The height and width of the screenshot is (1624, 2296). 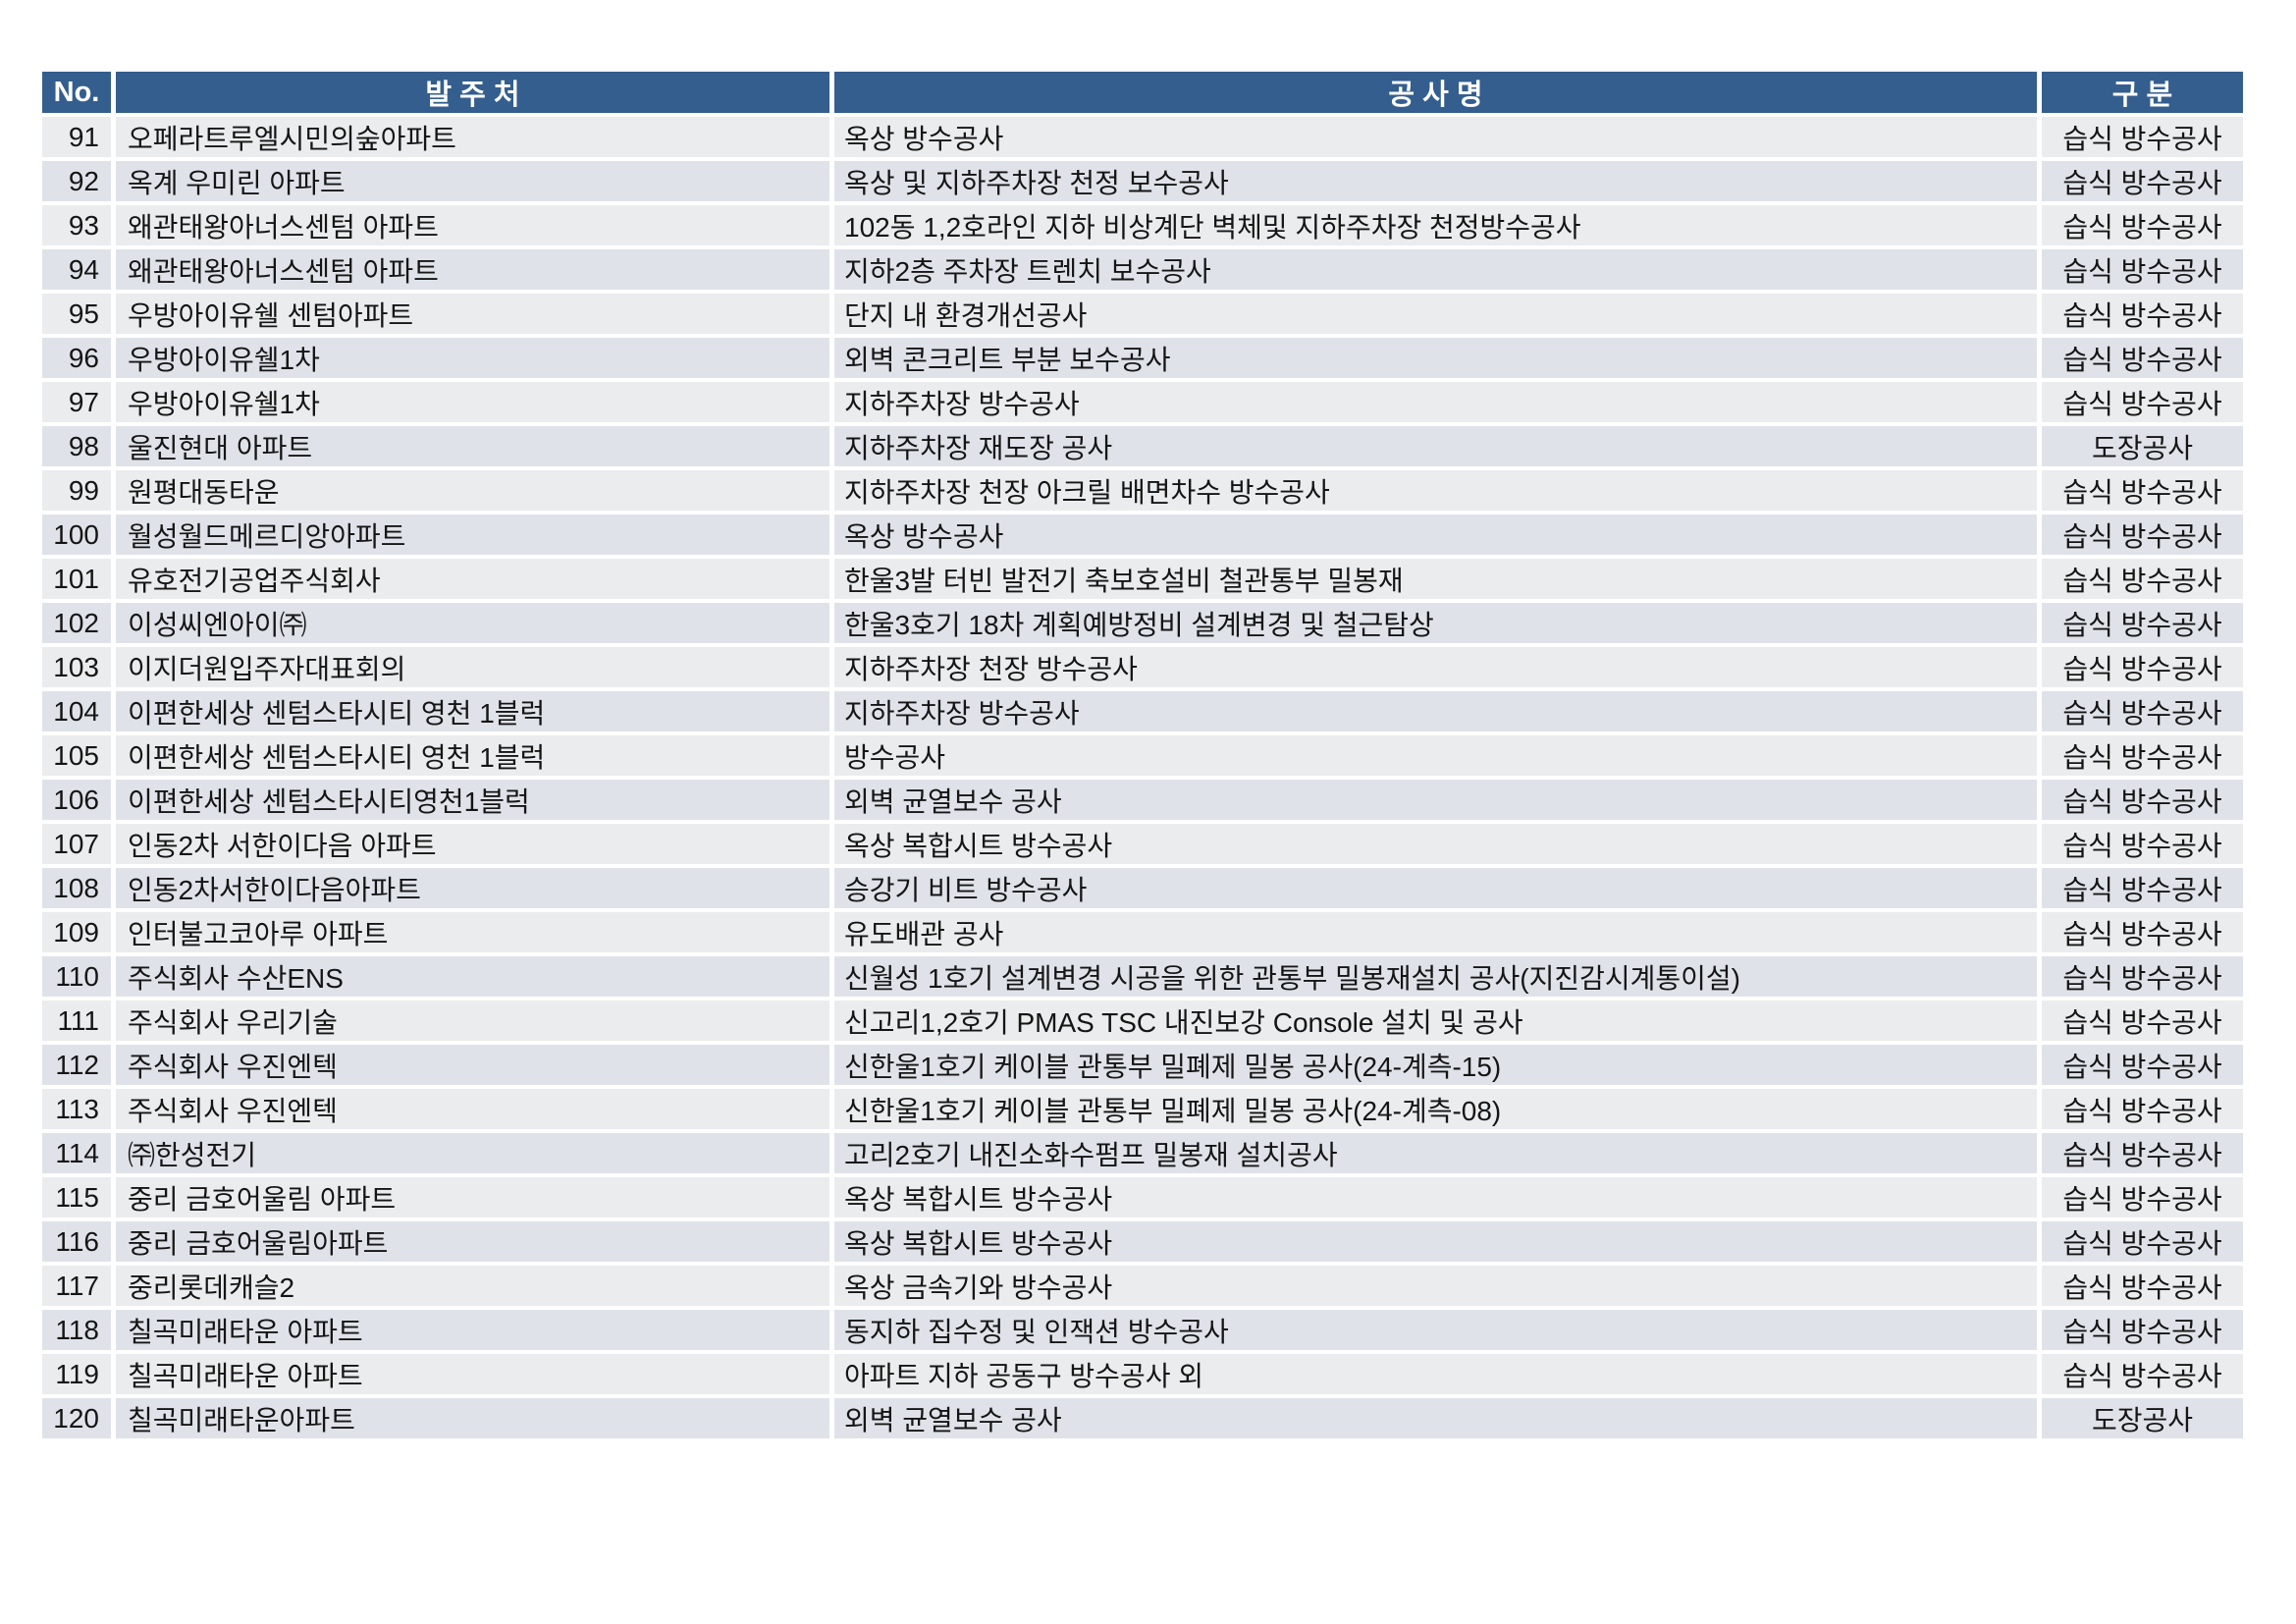 What do you see at coordinates (472, 1021) in the screenshot?
I see `client-cell: 주식회사 우리기술` at bounding box center [472, 1021].